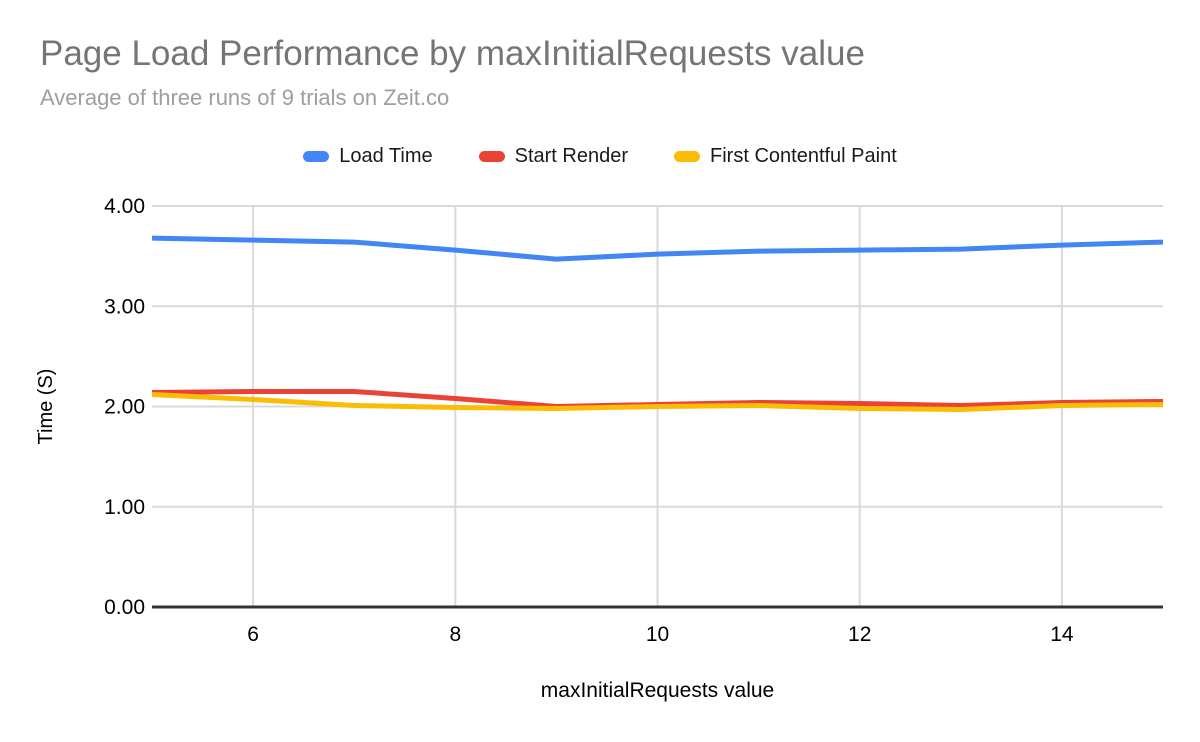 The height and width of the screenshot is (742, 1200). Describe the element at coordinates (657, 248) in the screenshot. I see `series-line-load-time` at that location.